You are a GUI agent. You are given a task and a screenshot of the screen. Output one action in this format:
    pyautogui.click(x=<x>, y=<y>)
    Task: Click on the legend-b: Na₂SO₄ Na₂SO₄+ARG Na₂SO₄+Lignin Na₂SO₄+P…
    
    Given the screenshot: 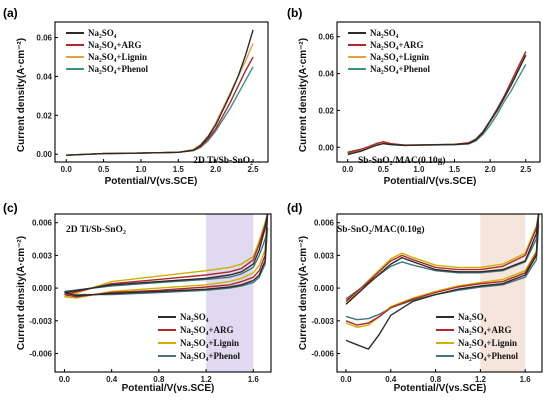 What is the action you would take?
    pyautogui.click(x=389, y=51)
    